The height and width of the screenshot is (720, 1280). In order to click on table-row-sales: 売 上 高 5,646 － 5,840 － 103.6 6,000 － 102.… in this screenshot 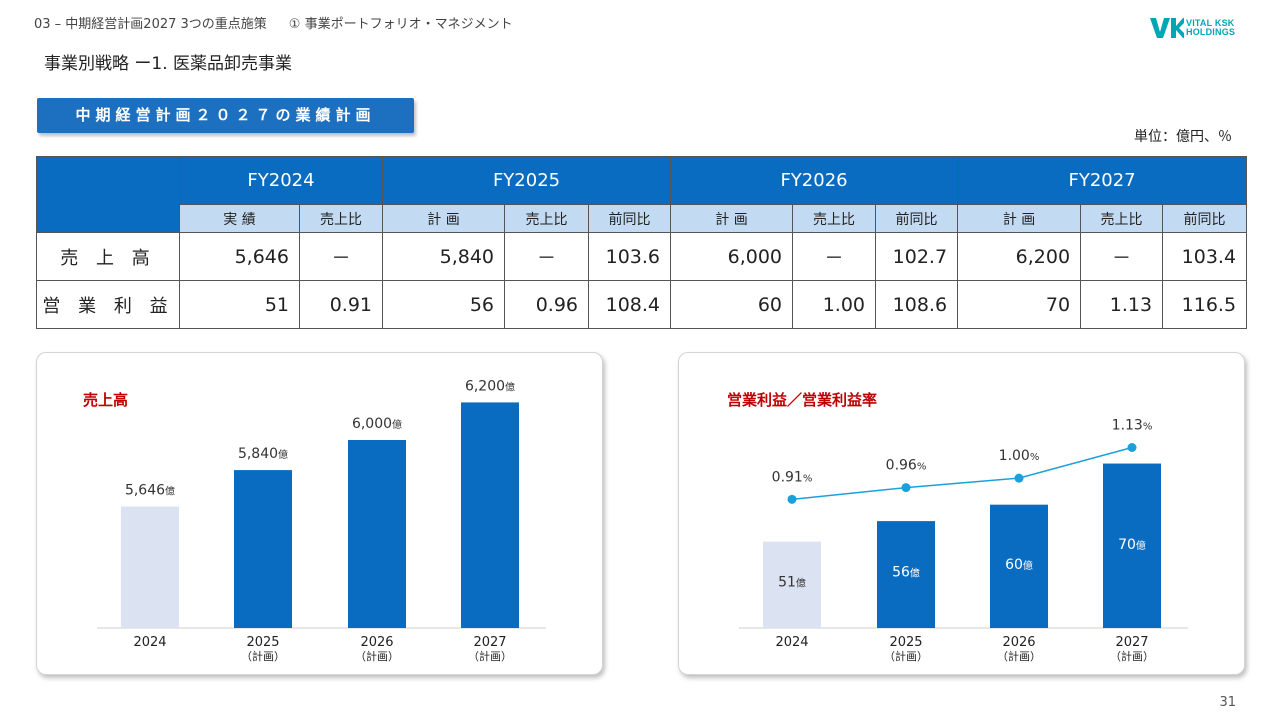, I will do `click(642, 256)`.